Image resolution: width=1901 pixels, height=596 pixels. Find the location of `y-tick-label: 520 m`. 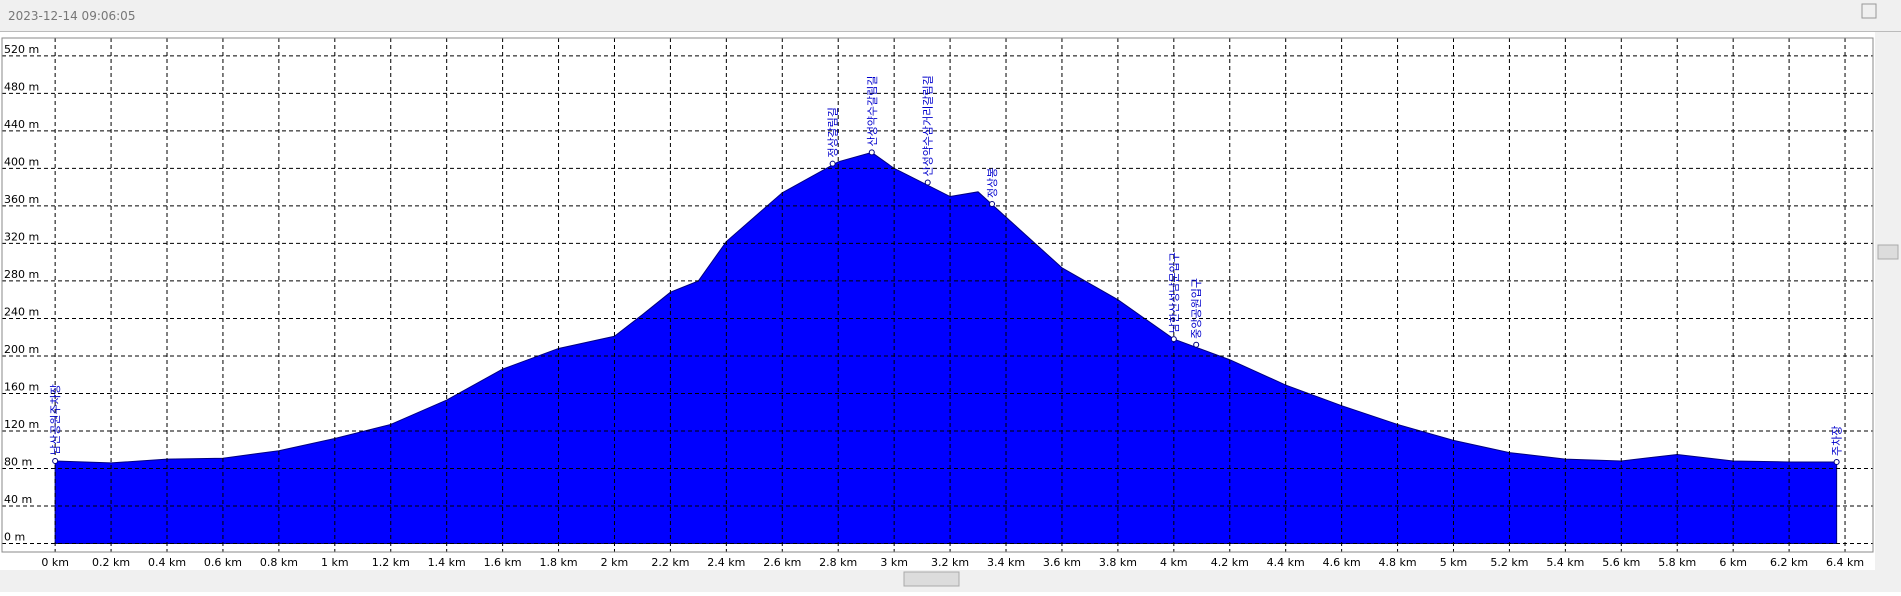

y-tick-label: 520 m is located at coordinates (21, 49).